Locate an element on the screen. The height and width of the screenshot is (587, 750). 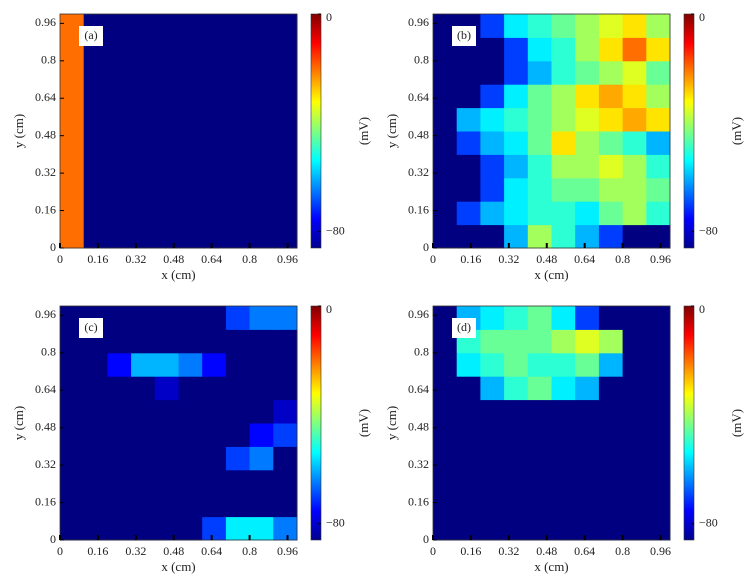
y-tick-label: 0.16 is located at coordinates (45, 209).